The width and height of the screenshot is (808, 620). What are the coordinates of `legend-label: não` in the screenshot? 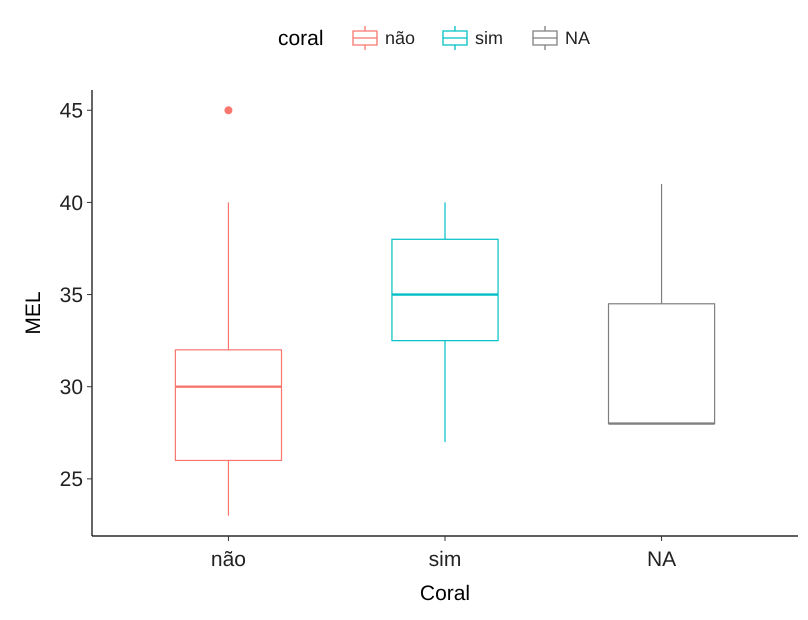 It's located at (400, 38).